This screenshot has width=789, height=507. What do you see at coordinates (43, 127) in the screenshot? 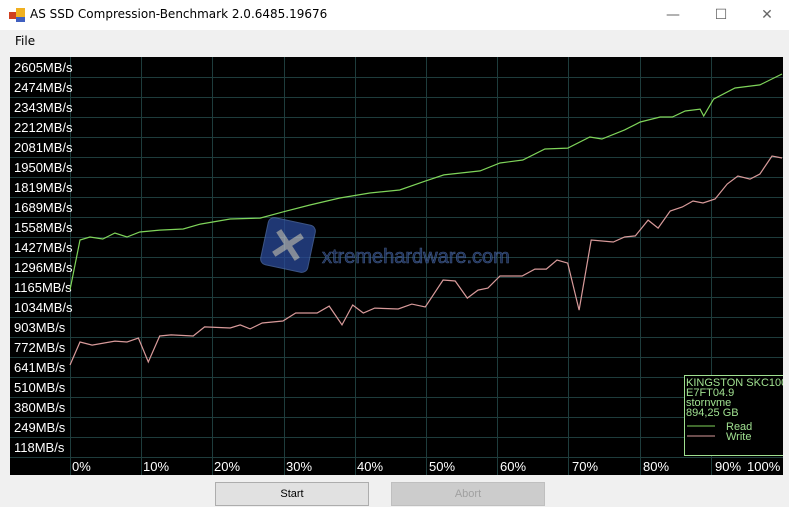
I see `y-tick-label: 2212MB/s` at bounding box center [43, 127].